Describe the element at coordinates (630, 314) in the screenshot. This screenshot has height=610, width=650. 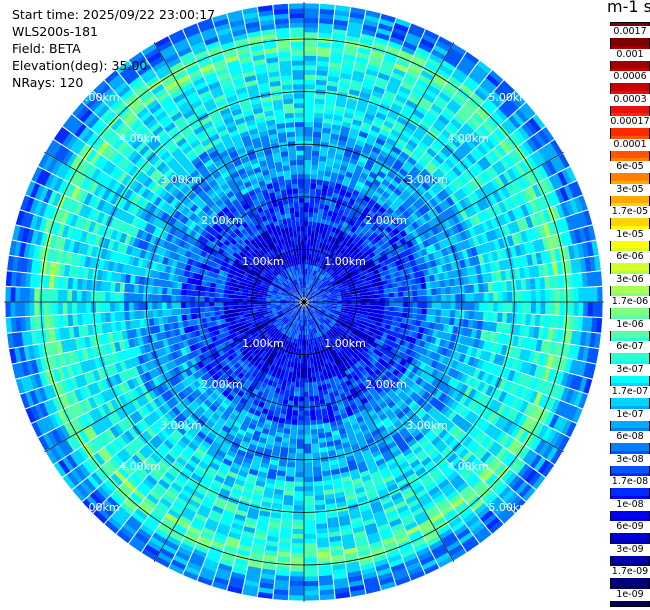
I see `colorbar` at that location.